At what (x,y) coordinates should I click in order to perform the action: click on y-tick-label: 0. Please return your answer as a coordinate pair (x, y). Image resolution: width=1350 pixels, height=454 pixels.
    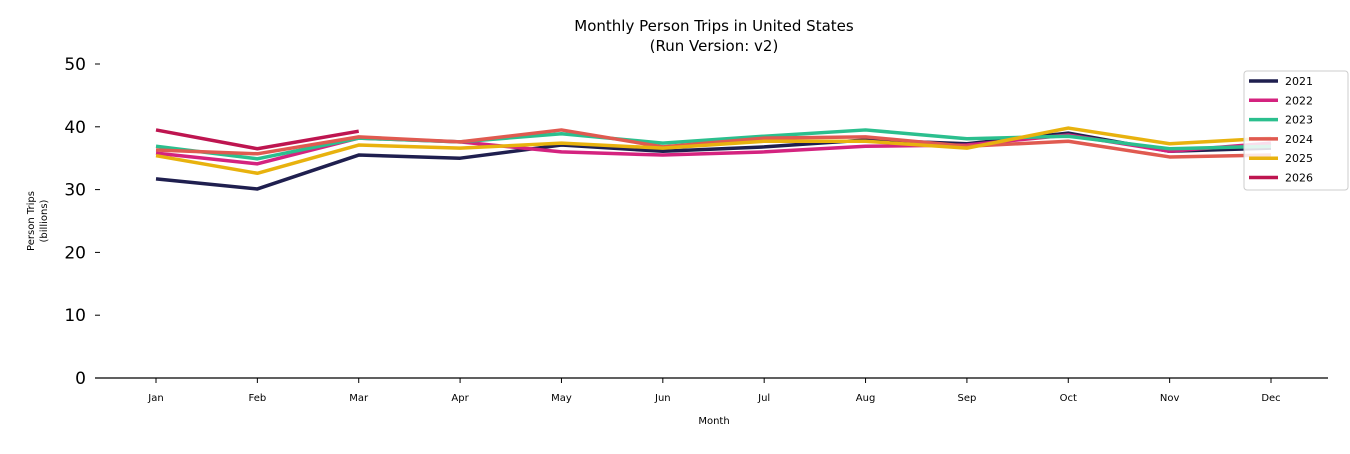
    Looking at the image, I should click on (80, 379).